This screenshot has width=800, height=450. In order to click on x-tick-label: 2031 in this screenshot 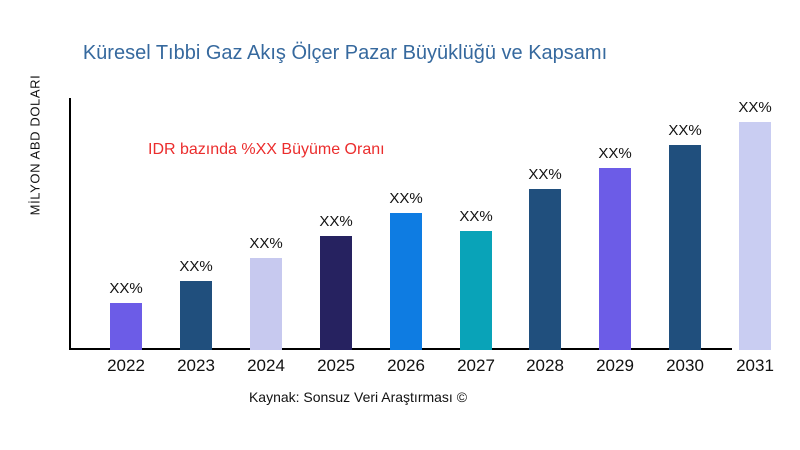, I will do `click(755, 365)`.